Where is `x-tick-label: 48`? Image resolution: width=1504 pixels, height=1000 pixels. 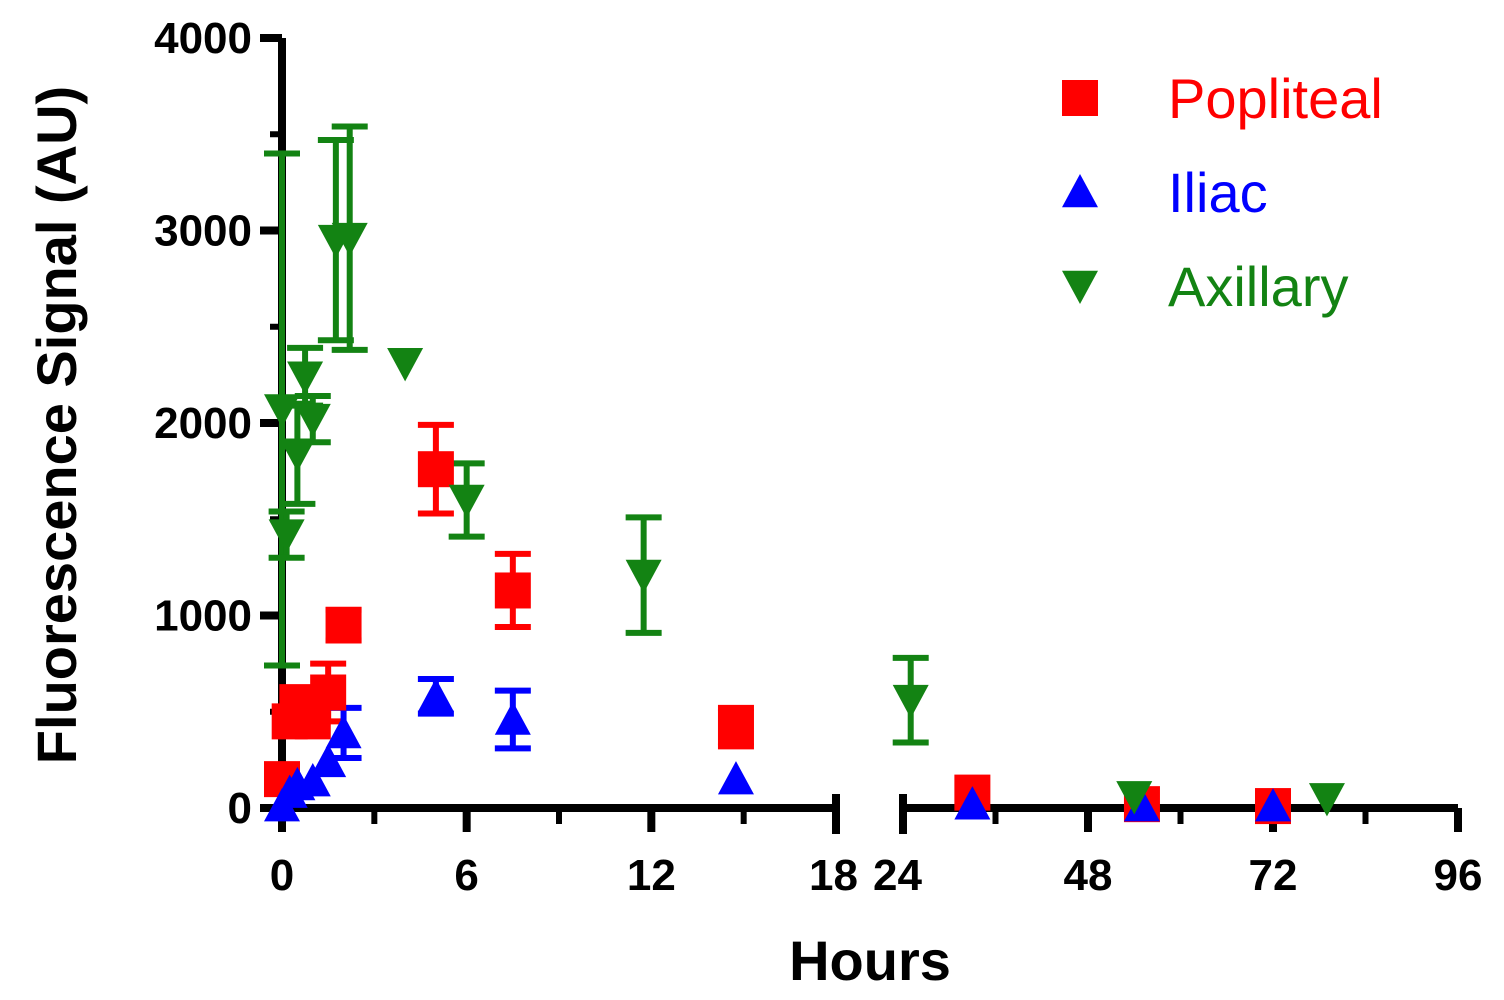
x-tick-label: 48 is located at coordinates (1088, 875).